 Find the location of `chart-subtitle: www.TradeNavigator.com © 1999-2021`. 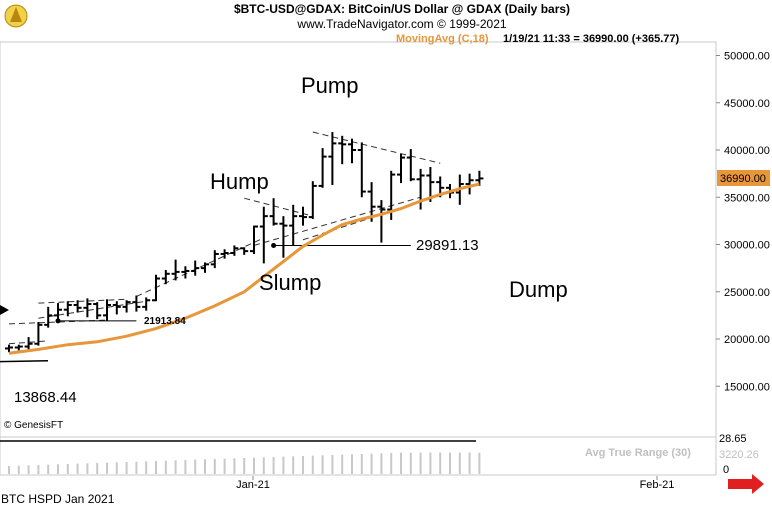

chart-subtitle: www.TradeNavigator.com © 1999-2021 is located at coordinates (401, 24).